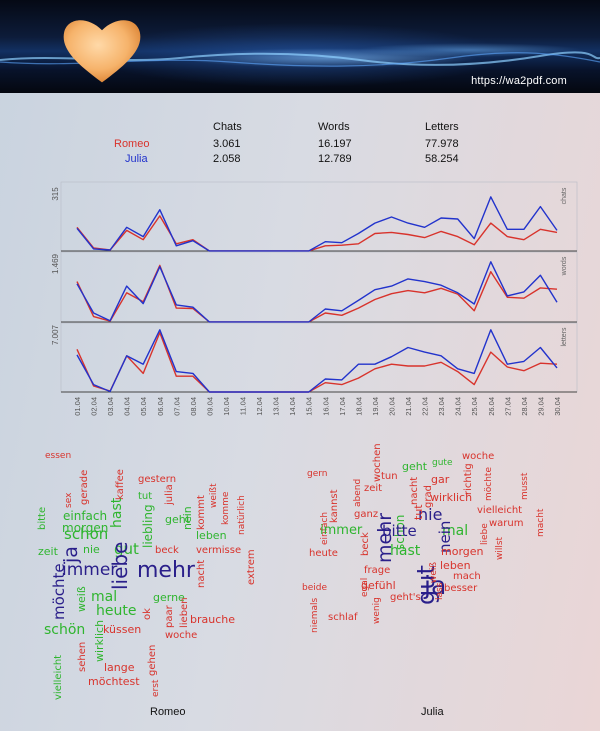 The image size is (600, 731). Describe the element at coordinates (377, 610) in the screenshot. I see `julia-cloud-word: wenig` at that location.